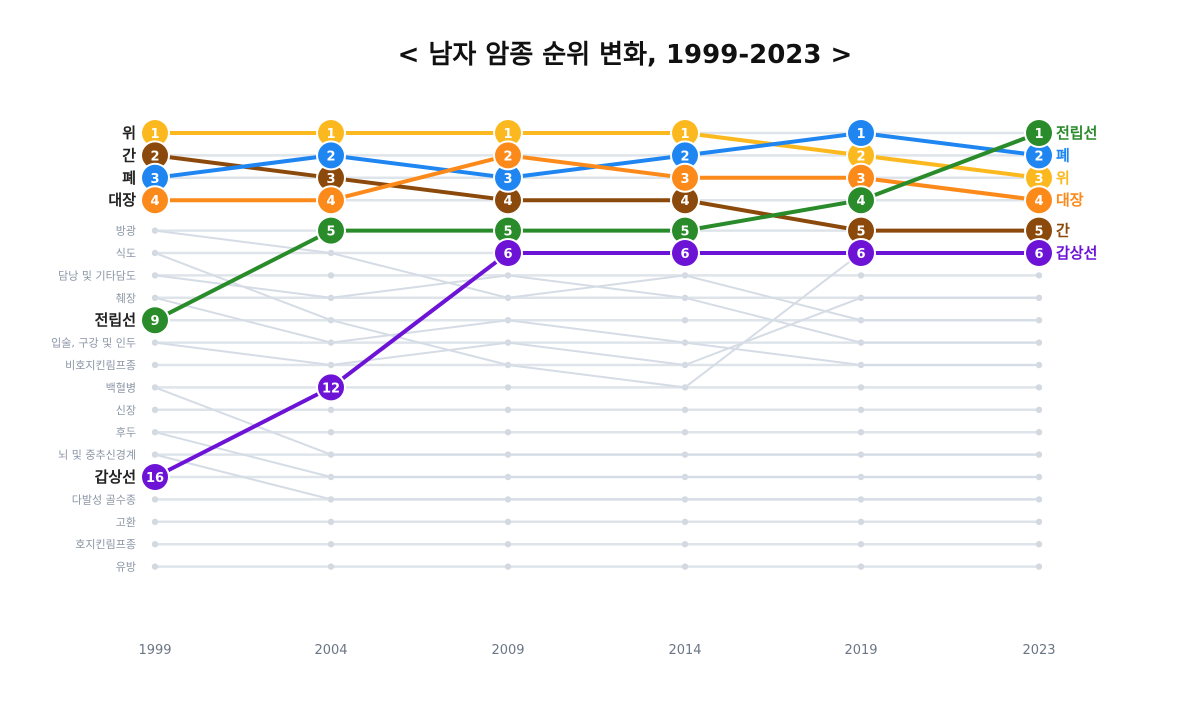  I want to click on y-rank-label: 폐, so click(129, 178).